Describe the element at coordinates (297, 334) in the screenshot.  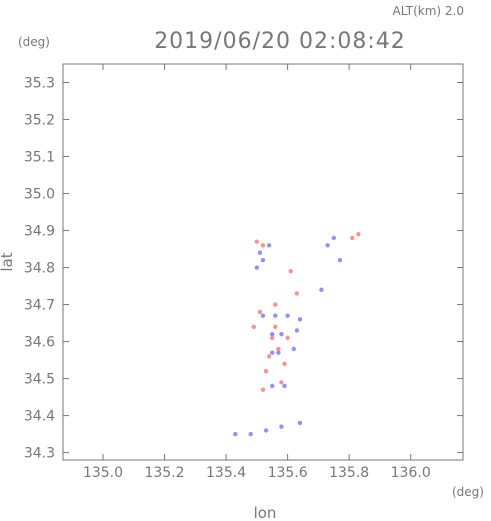
I see `data-points` at that location.